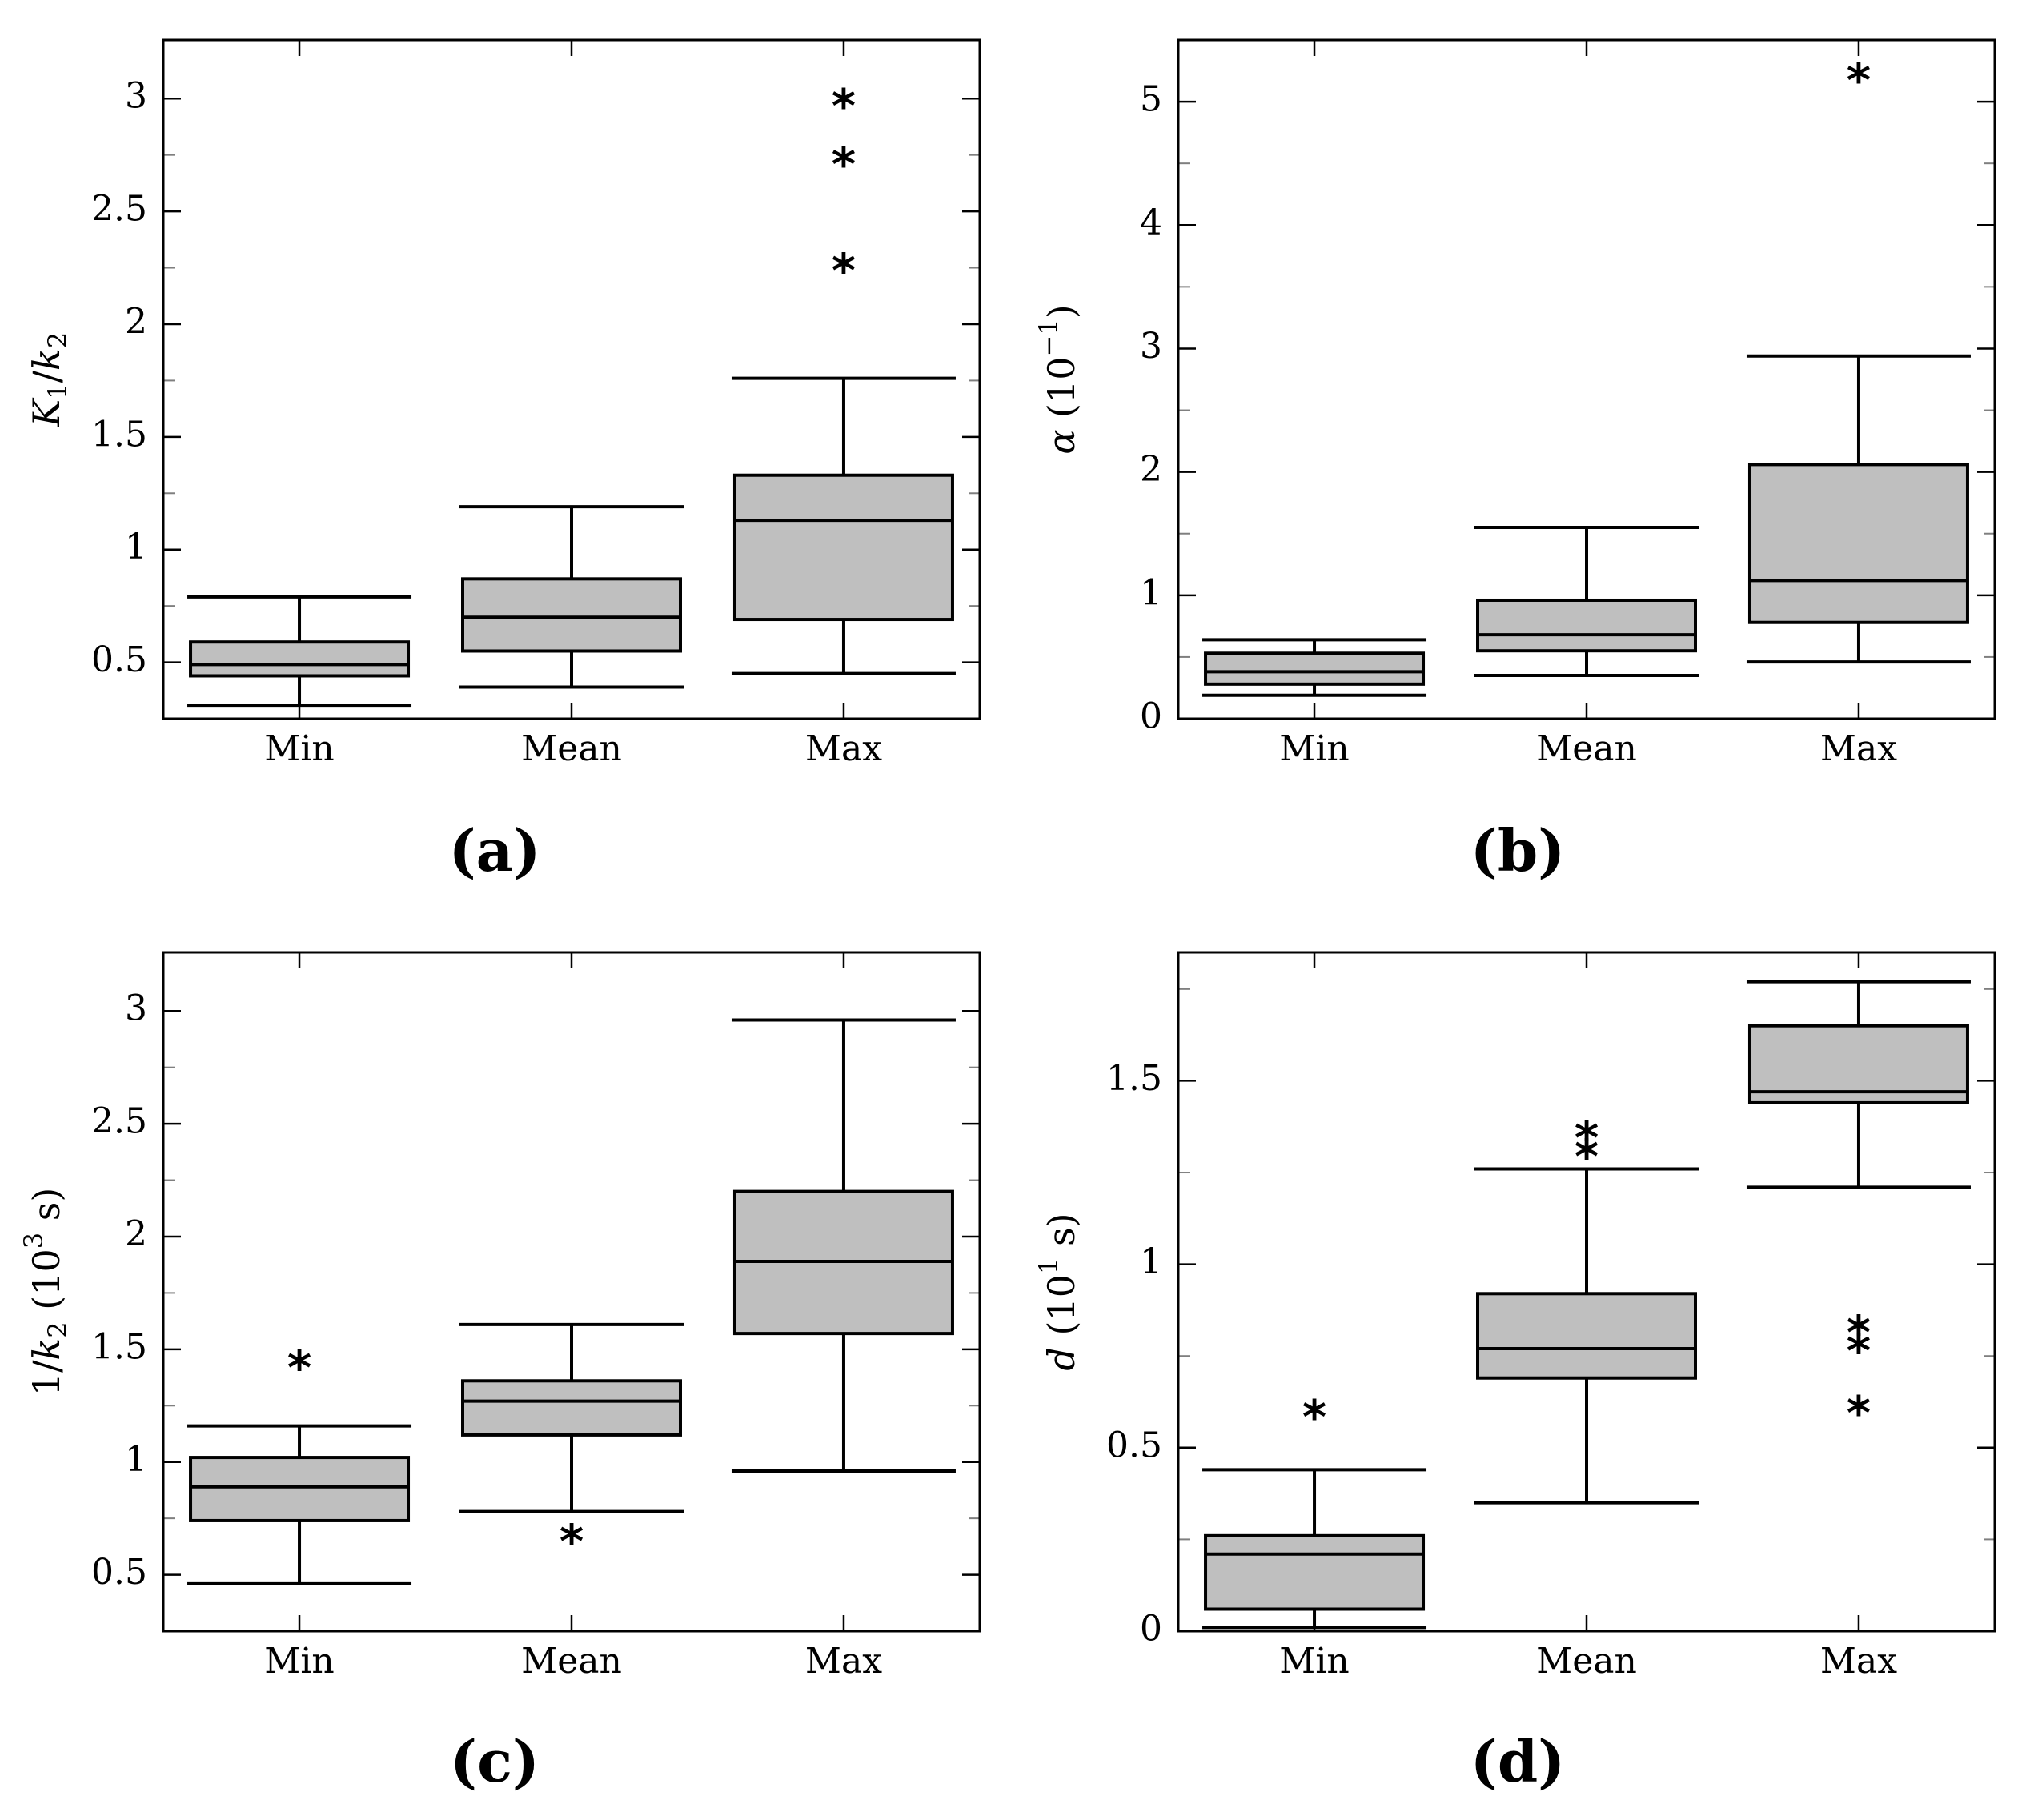 The height and width of the screenshot is (1820, 2030). Describe the element at coordinates (45, 1292) in the screenshot. I see `y-axis-label: 1/k2 (103 s)` at that location.